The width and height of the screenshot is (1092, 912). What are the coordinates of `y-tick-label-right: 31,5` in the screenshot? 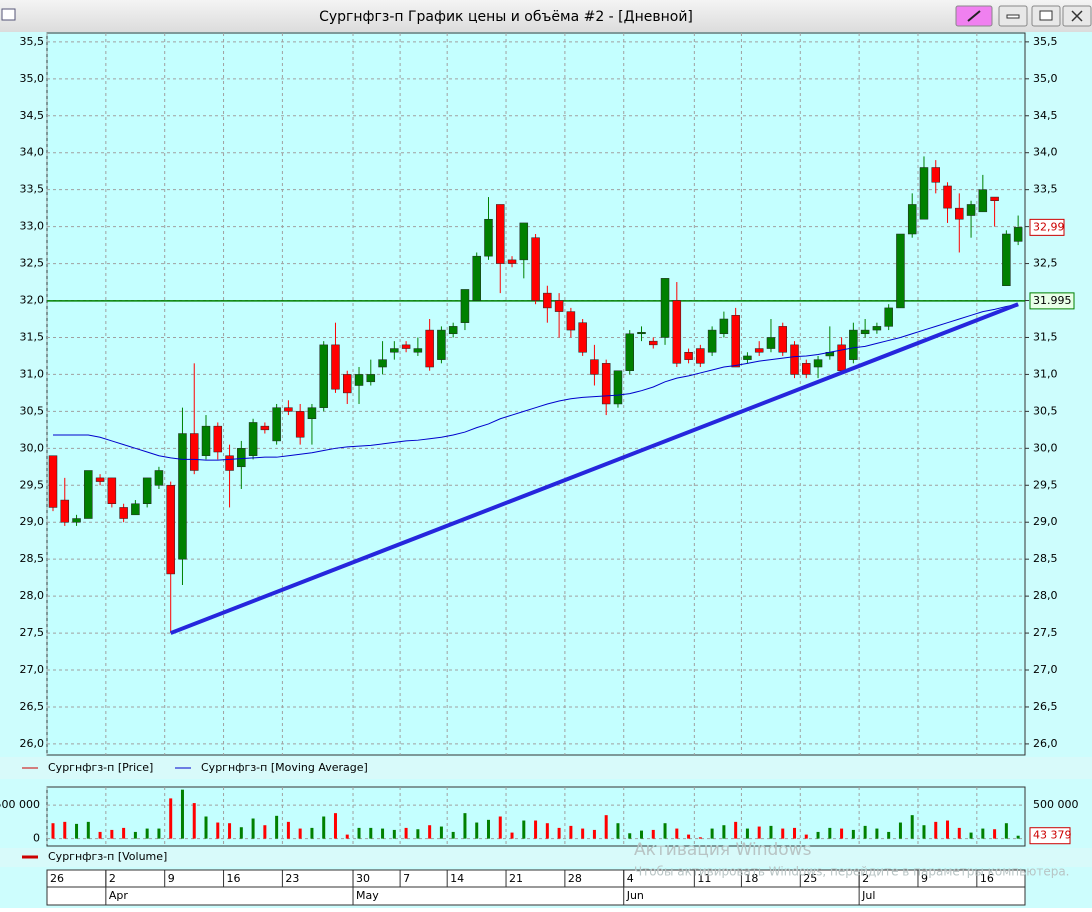 It's located at (1045, 336).